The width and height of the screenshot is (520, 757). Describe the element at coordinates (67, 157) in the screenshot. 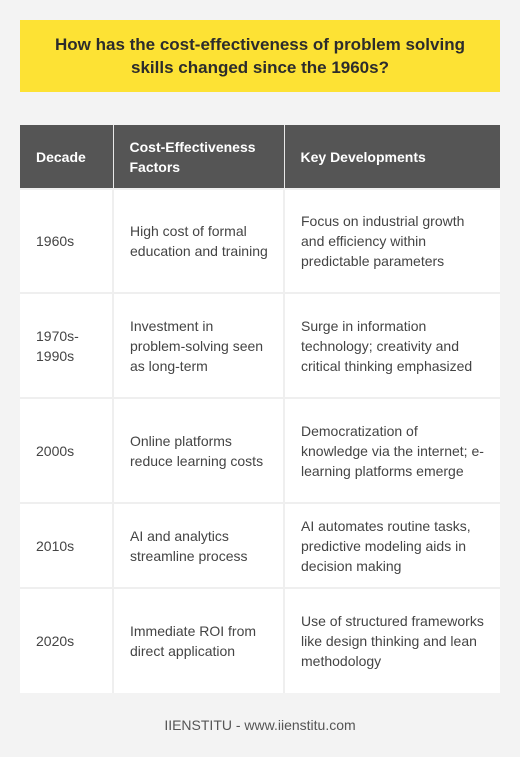

I see `header-decade: Decade` at that location.